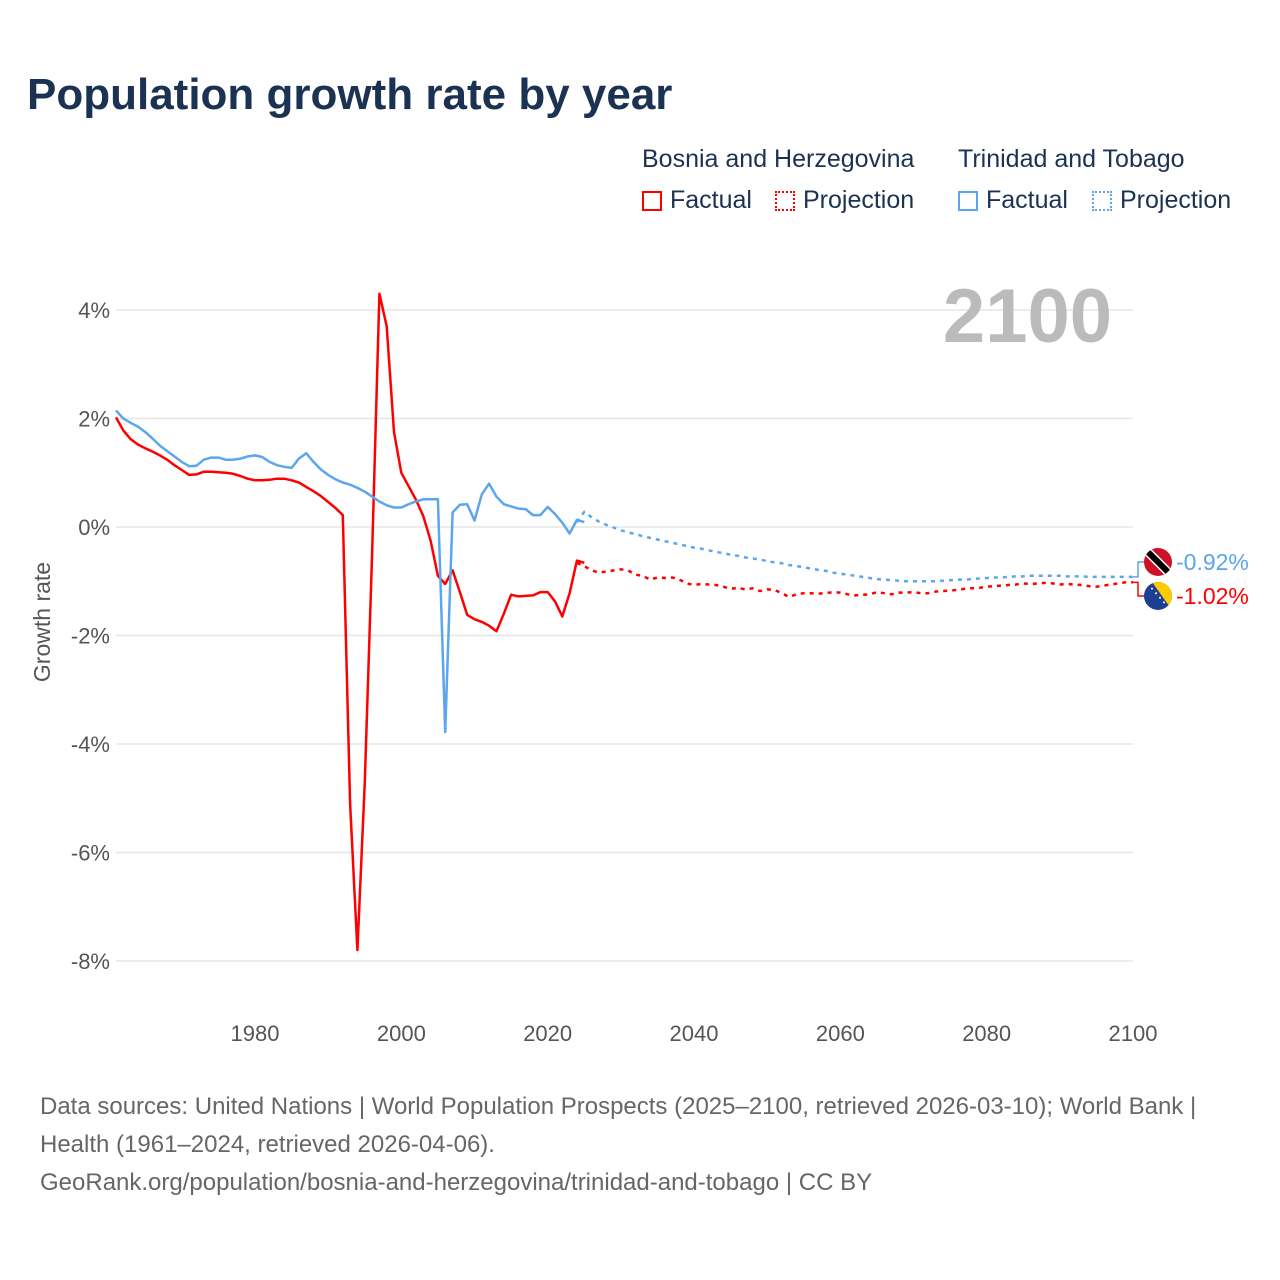  I want to click on y-tick-label: -6%, so click(90, 853).